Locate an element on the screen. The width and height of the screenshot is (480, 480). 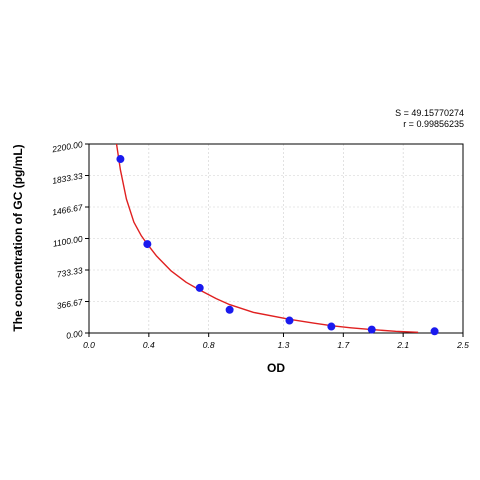
y-tick-label: 366.67 is located at coordinates (70, 304).